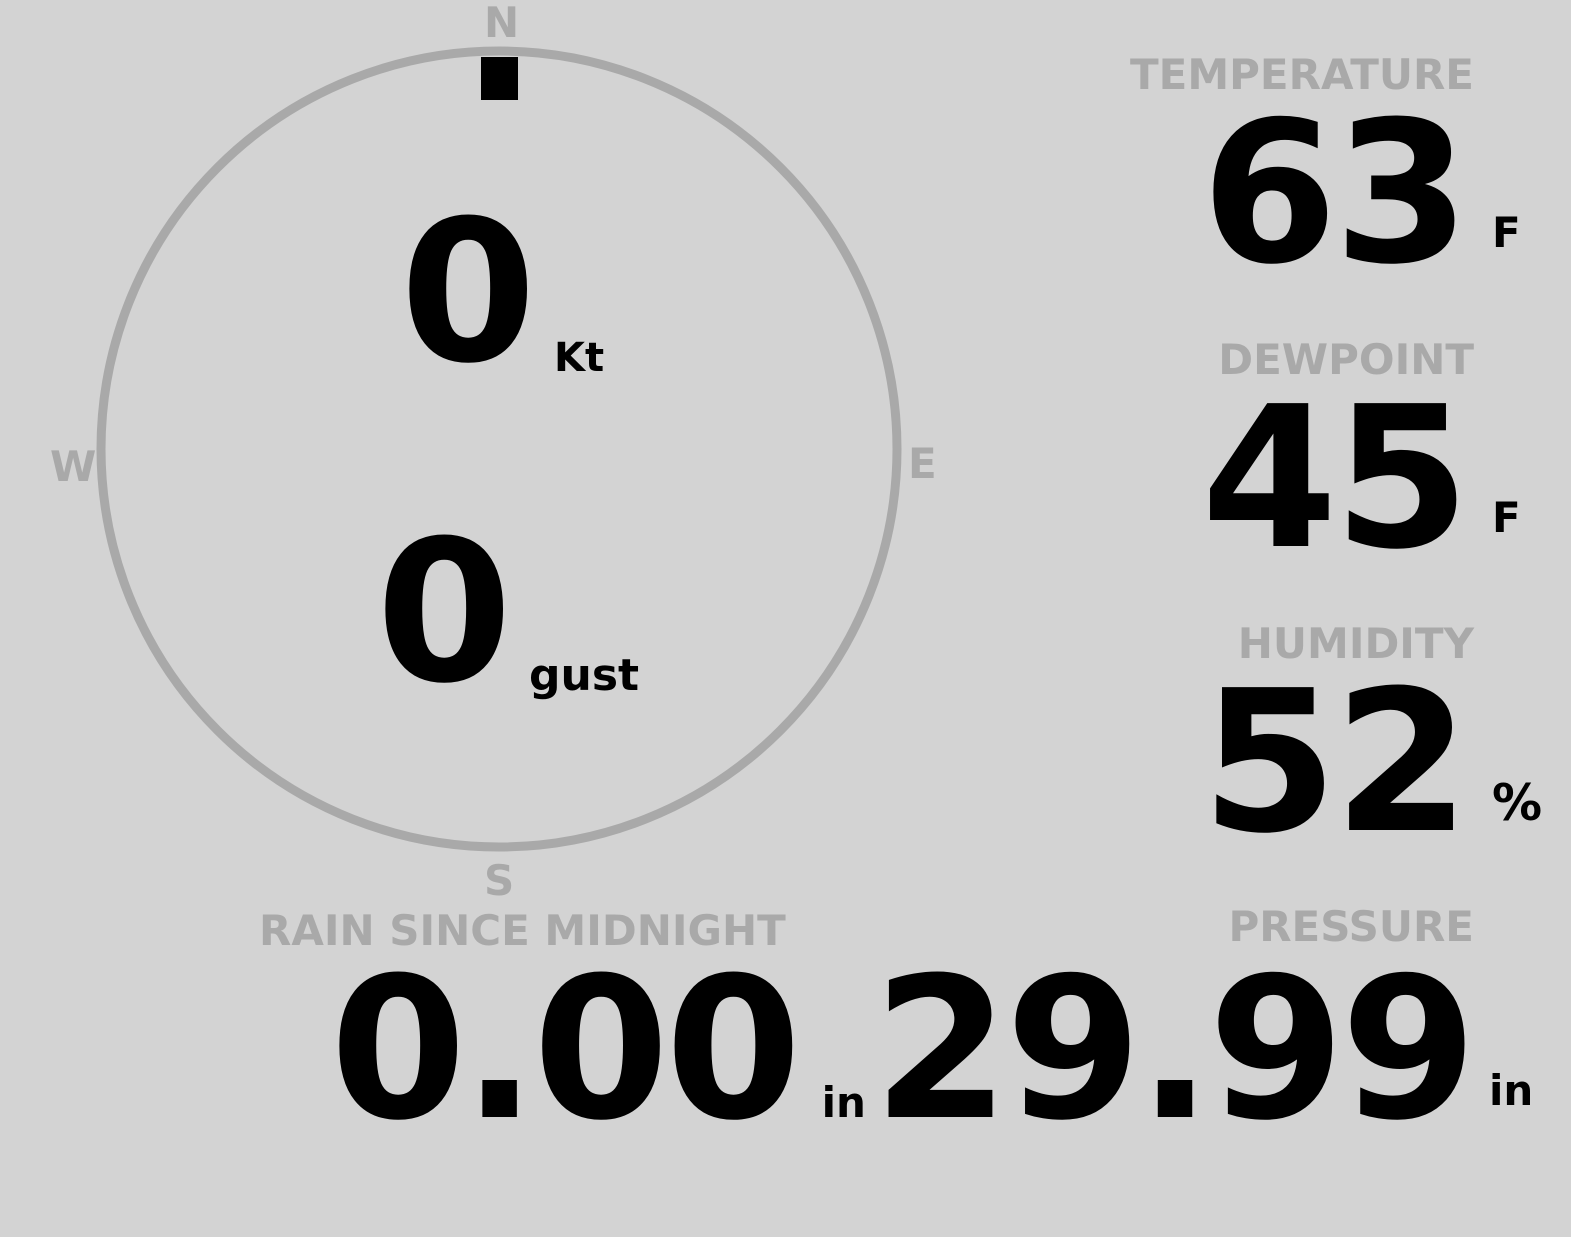  What do you see at coordinates (1517, 803) in the screenshot?
I see `humidity-unit: %` at bounding box center [1517, 803].